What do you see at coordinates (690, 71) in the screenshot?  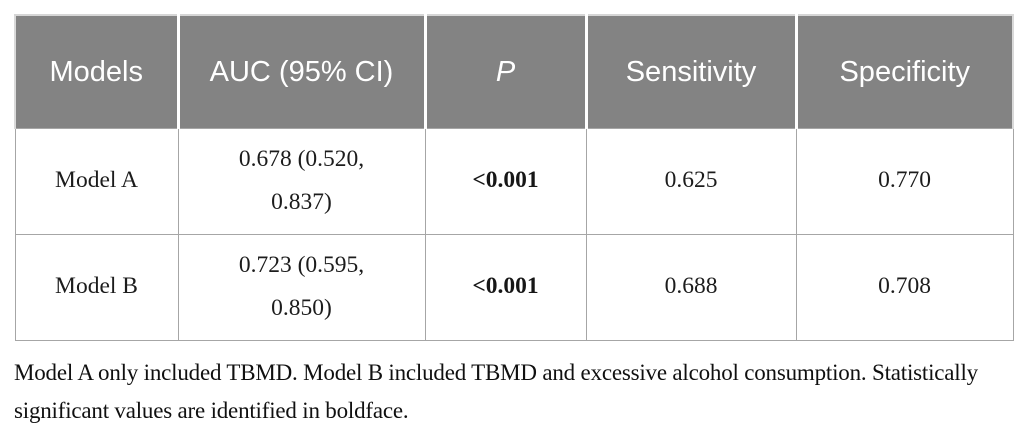 I see `header-sensitivity: Sensitivity` at bounding box center [690, 71].